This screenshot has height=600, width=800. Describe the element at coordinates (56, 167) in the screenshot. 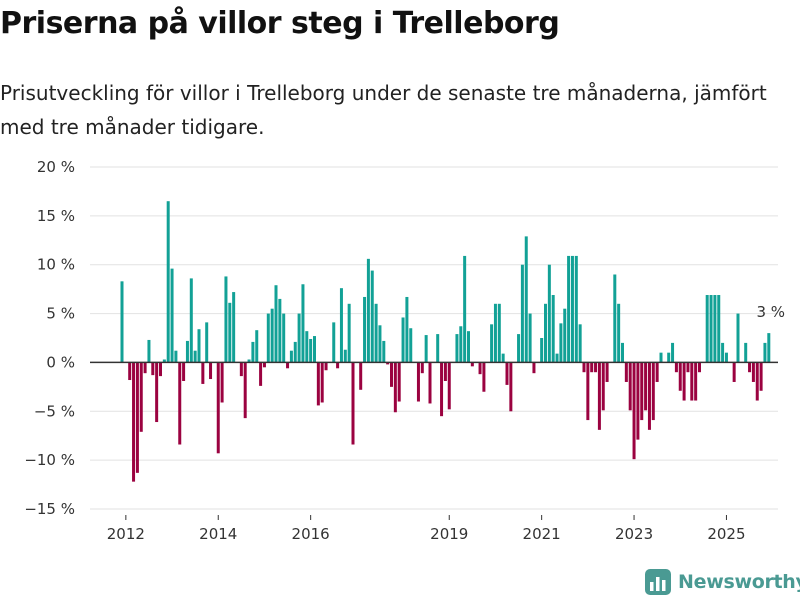

I see `y-tick-label: 20 %` at that location.